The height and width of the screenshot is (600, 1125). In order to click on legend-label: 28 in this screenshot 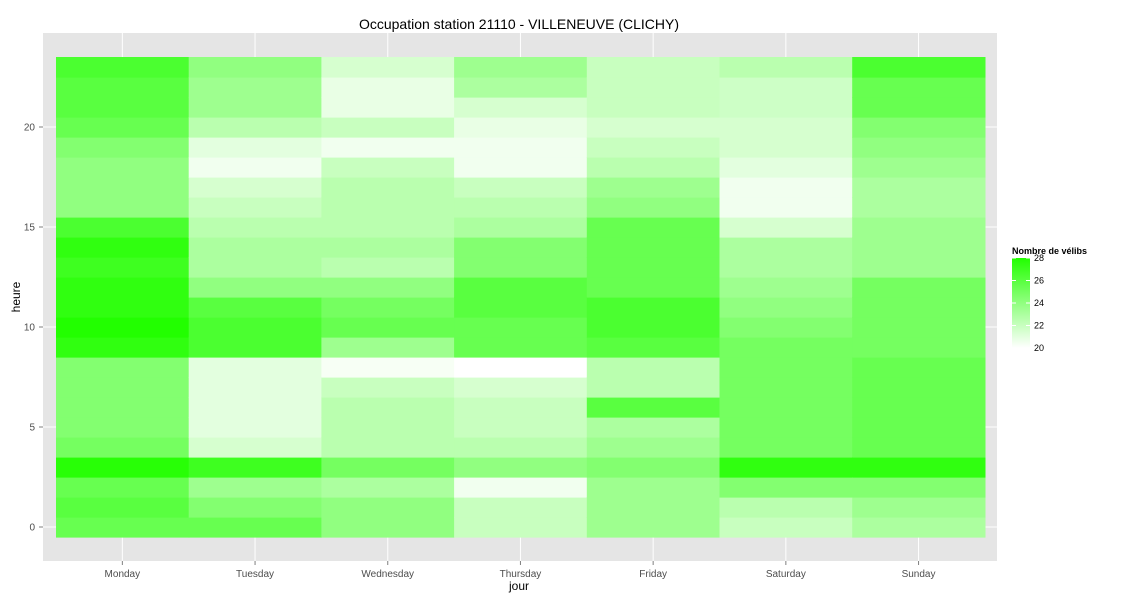, I will do `click(1039, 258)`.